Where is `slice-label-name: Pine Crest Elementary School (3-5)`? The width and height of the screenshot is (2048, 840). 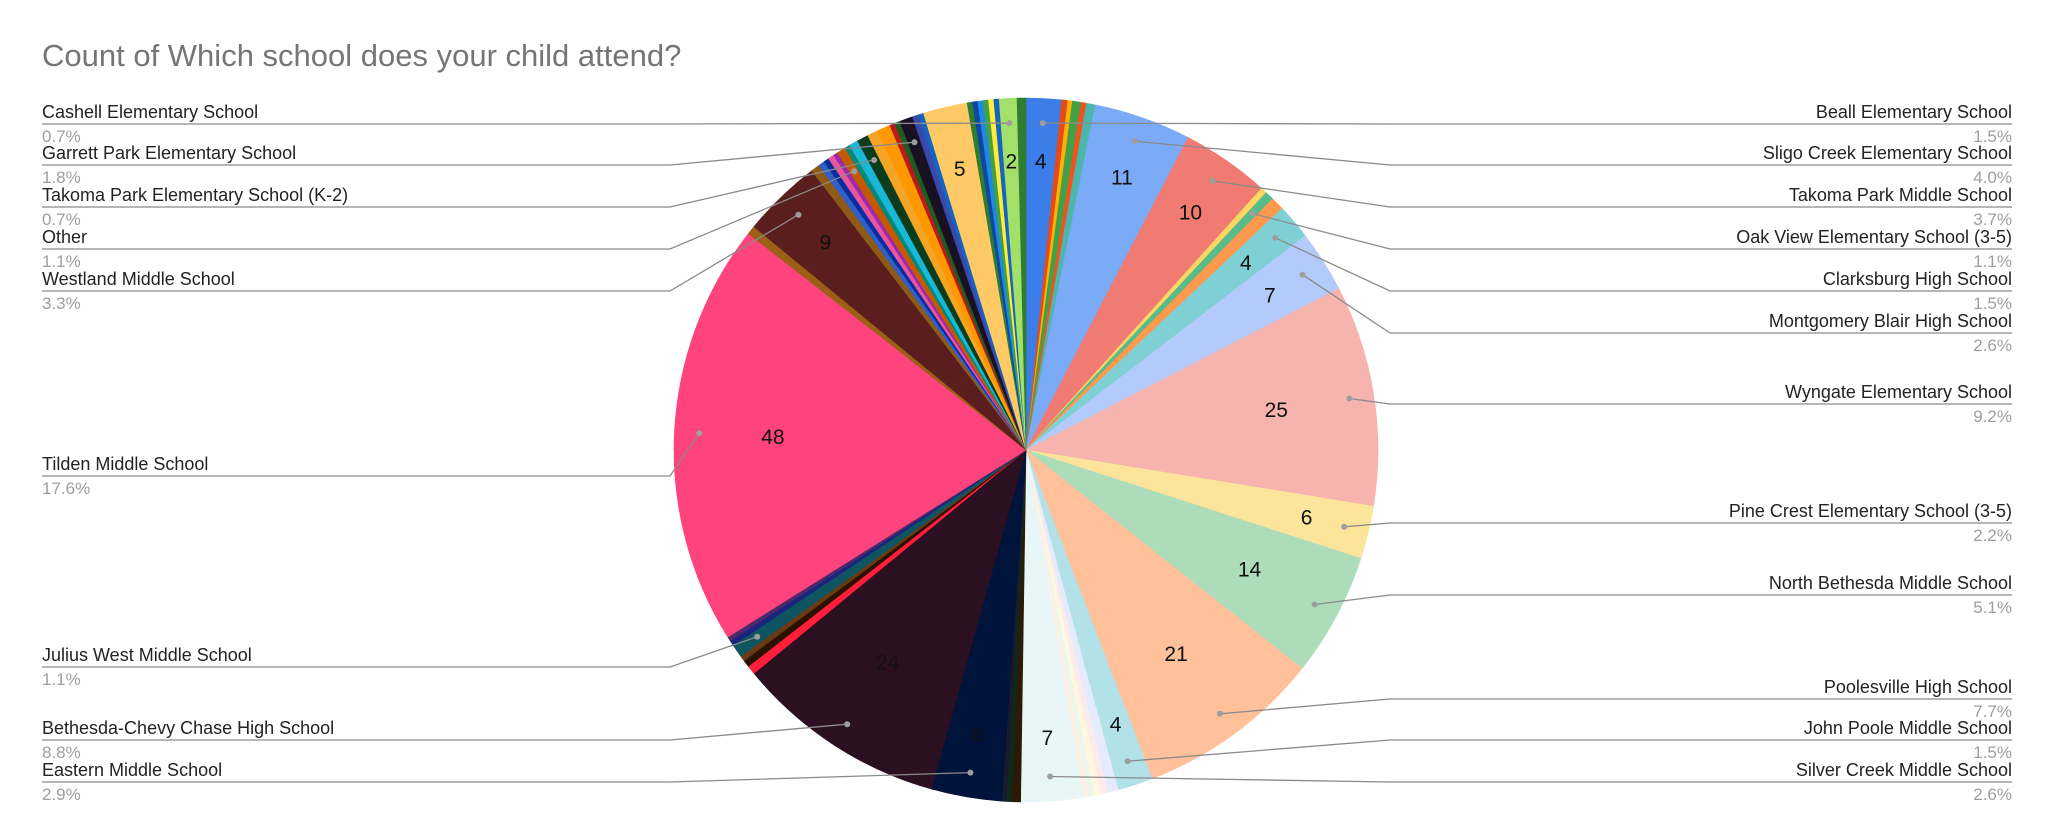
slice-label-name: Pine Crest Elementary School (3-5) is located at coordinates (1870, 511).